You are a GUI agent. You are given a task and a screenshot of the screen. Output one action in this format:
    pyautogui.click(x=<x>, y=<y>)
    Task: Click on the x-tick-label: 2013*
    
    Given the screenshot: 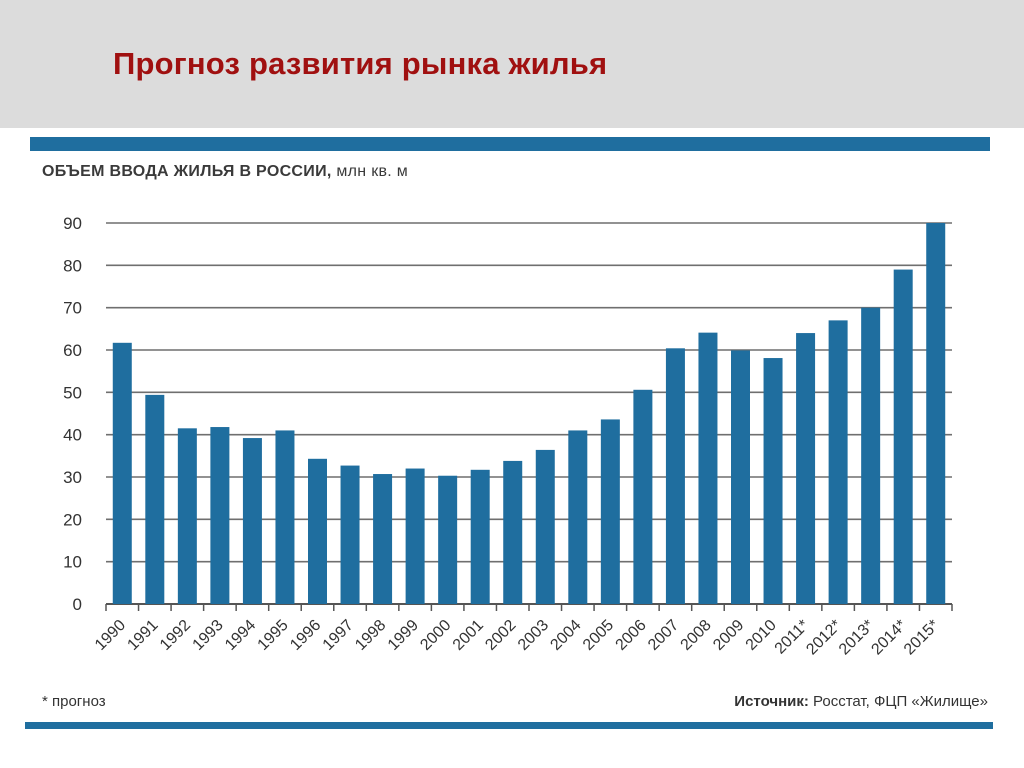 What is the action you would take?
    pyautogui.click(x=857, y=638)
    